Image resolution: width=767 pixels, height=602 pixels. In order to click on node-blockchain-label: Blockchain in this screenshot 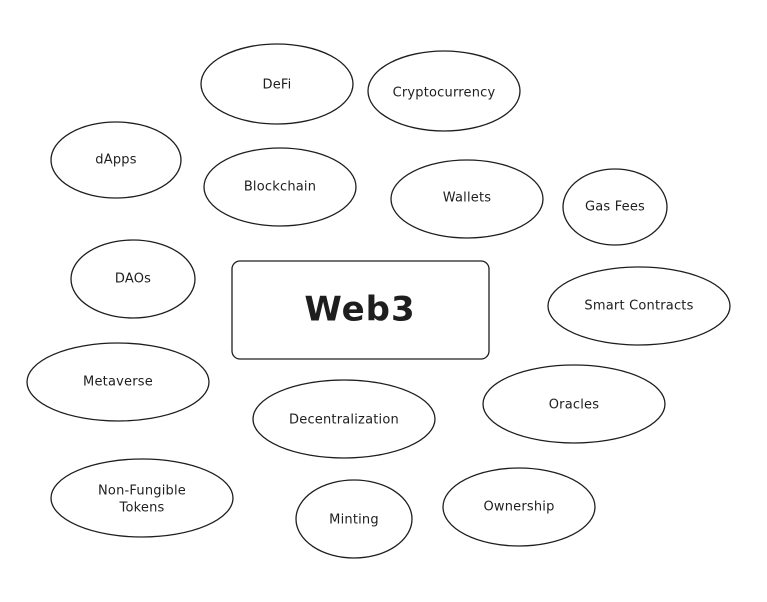, I will do `click(280, 187)`.